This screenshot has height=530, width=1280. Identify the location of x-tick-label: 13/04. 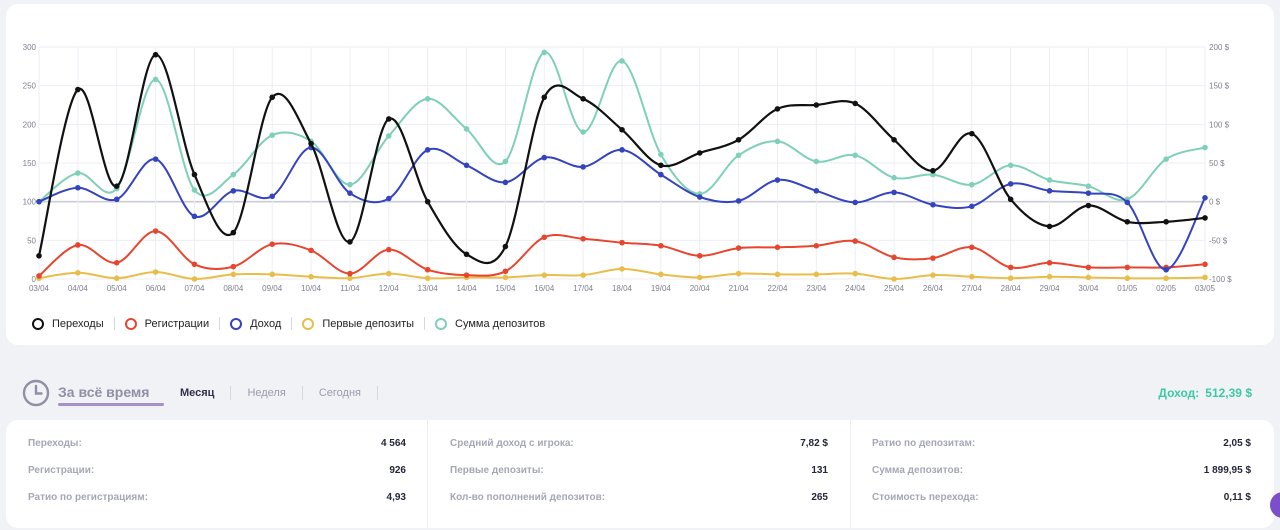
(428, 288).